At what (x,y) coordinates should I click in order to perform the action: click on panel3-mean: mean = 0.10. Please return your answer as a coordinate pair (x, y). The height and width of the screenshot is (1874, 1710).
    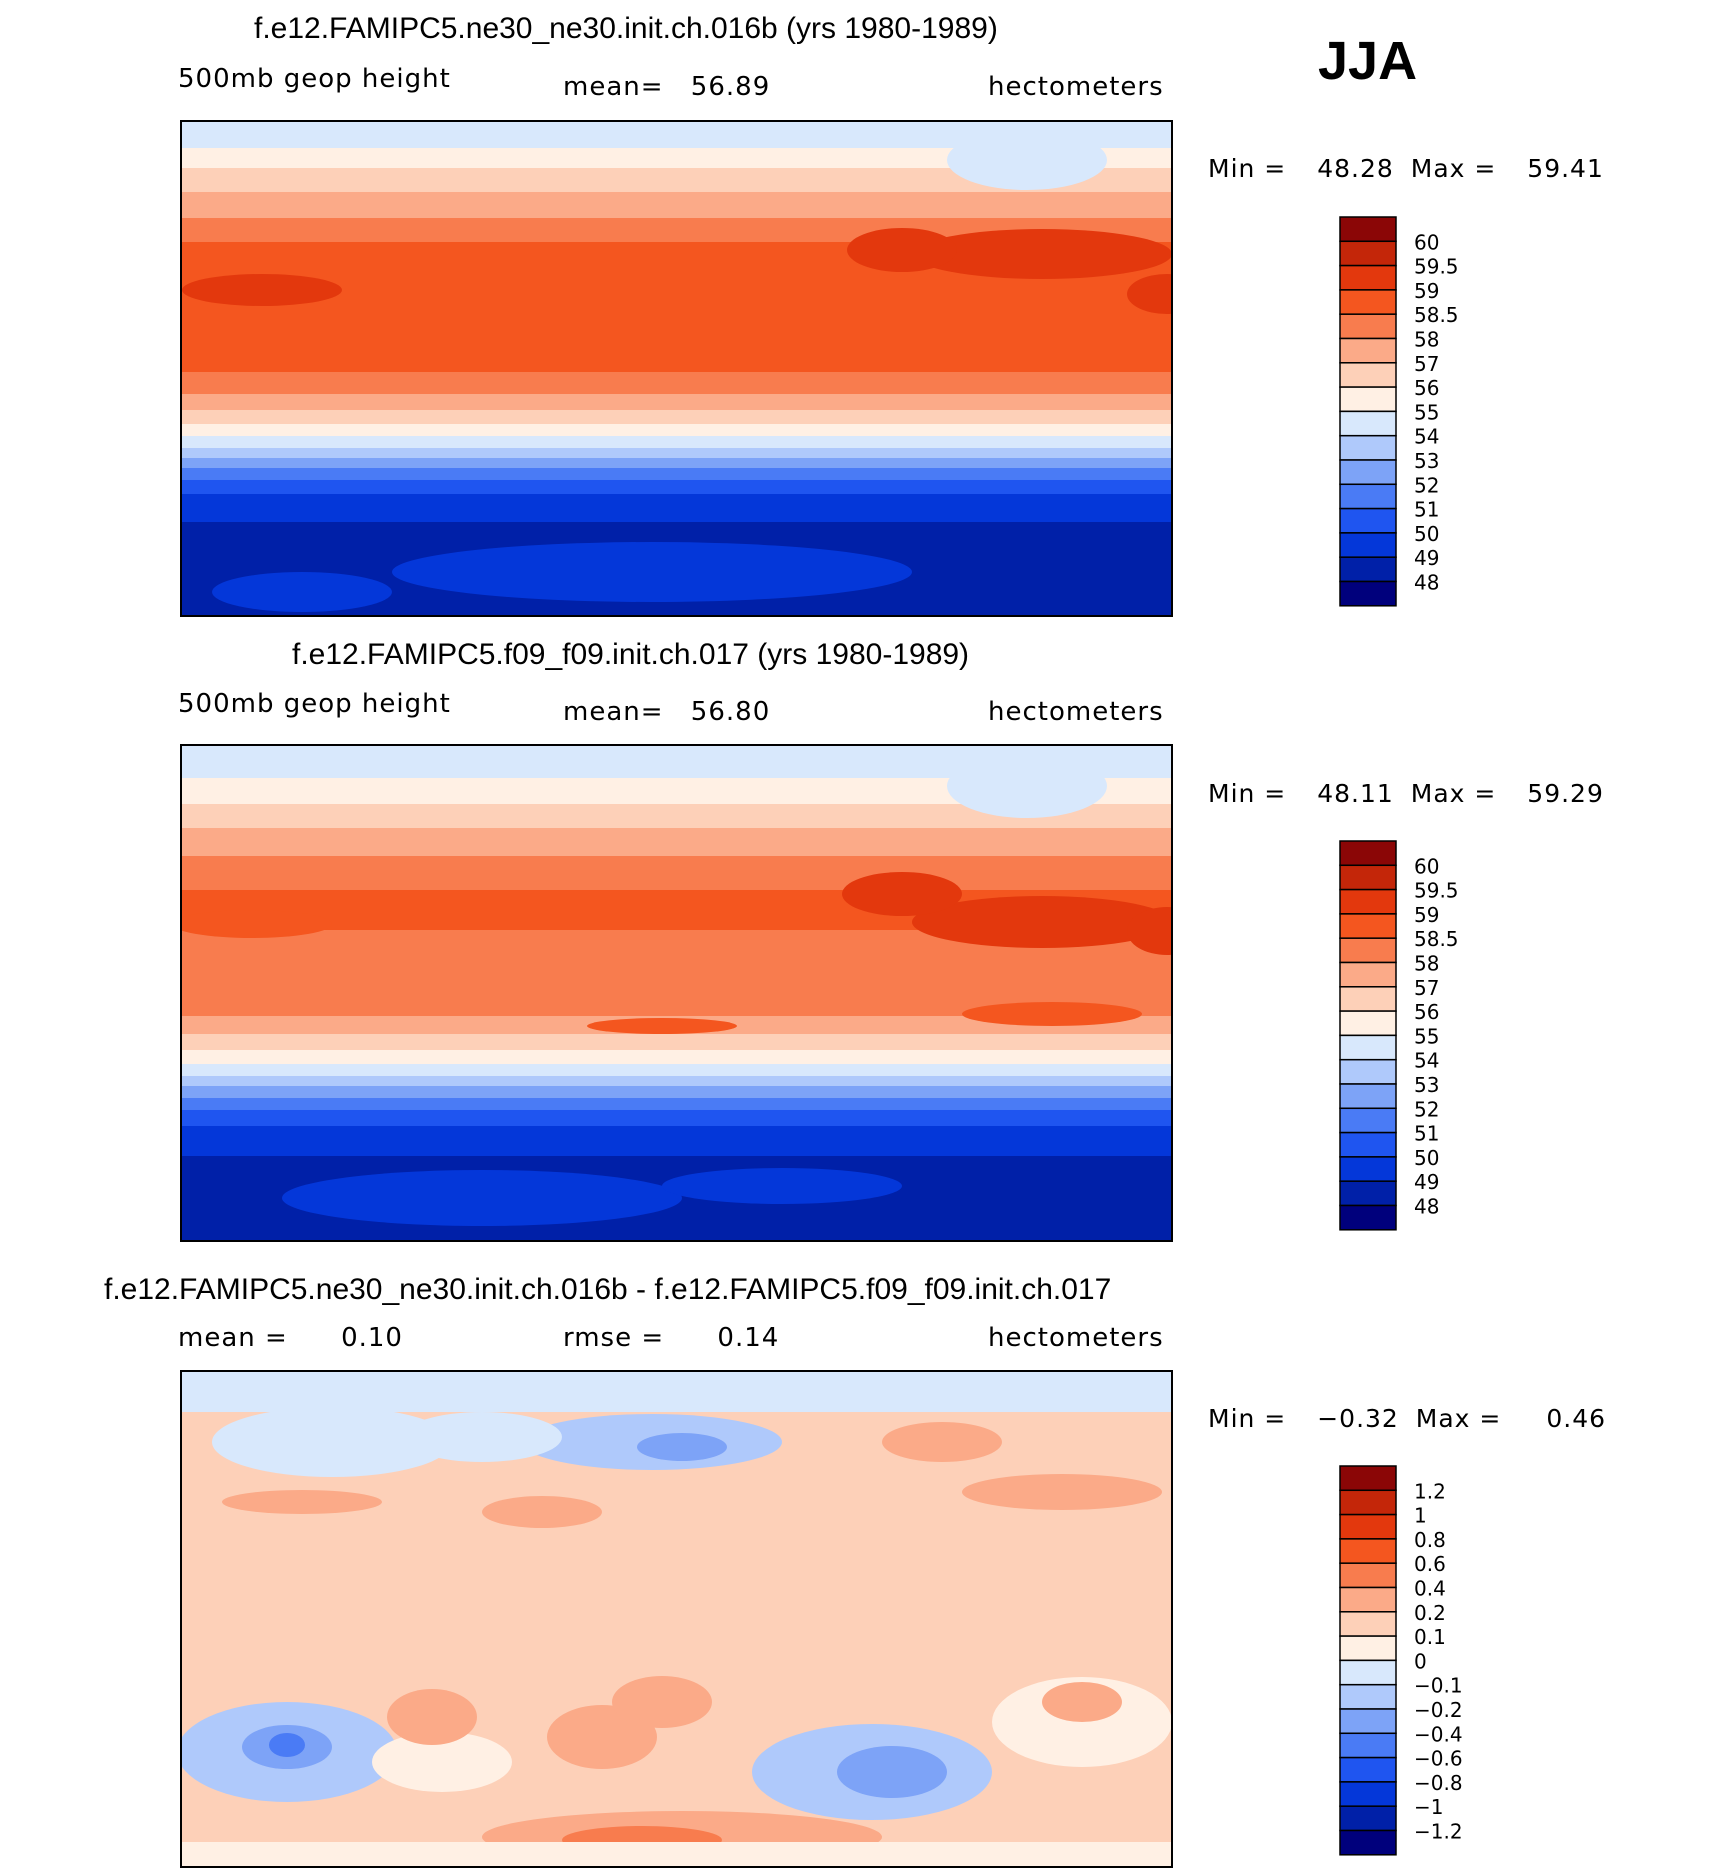
    Looking at the image, I should click on (290, 1338).